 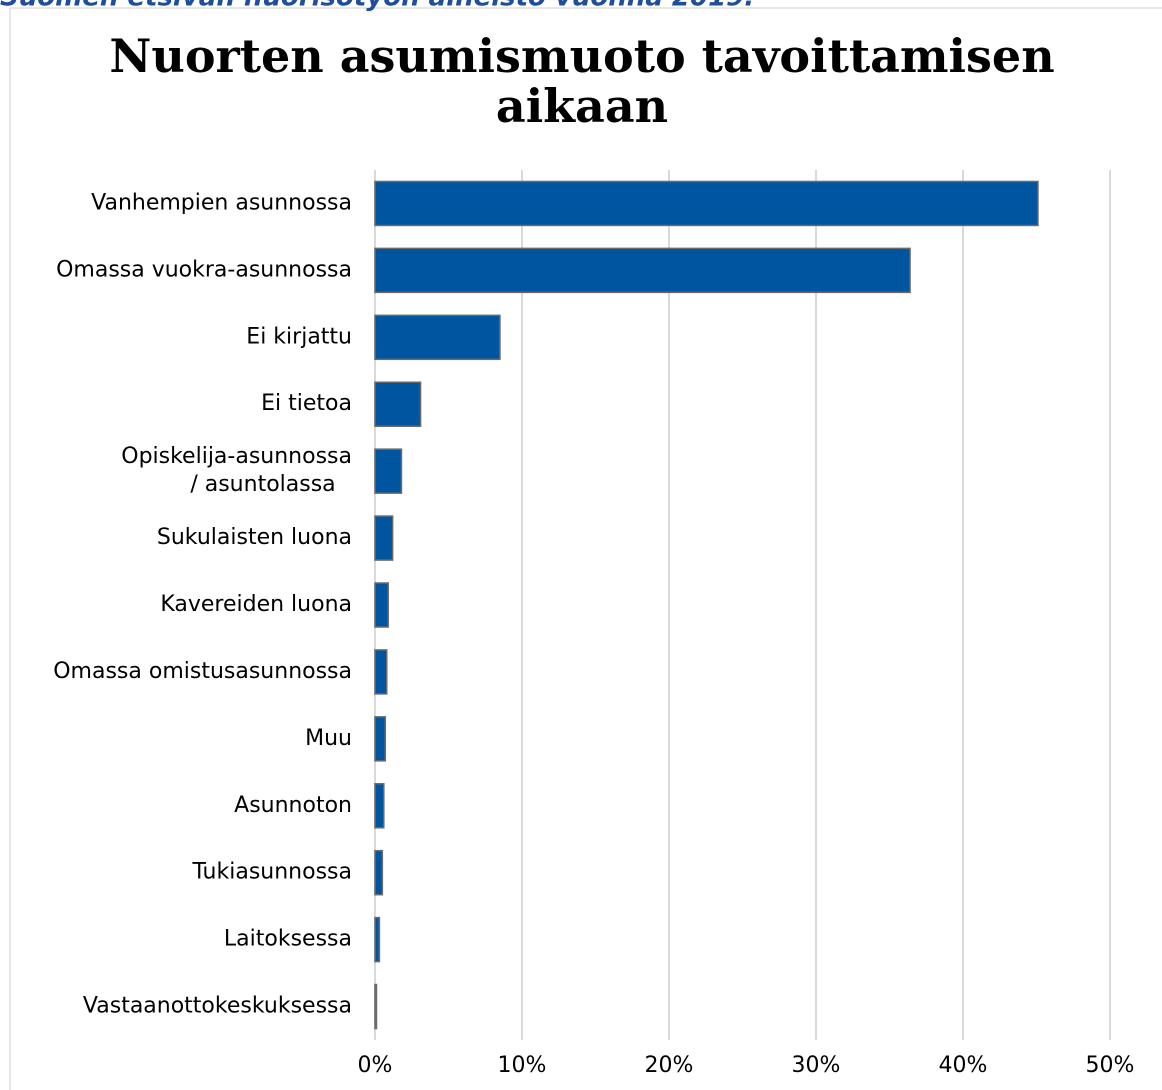 I want to click on y-tick-label: Vanhempien asunnossa, so click(x=221, y=202).